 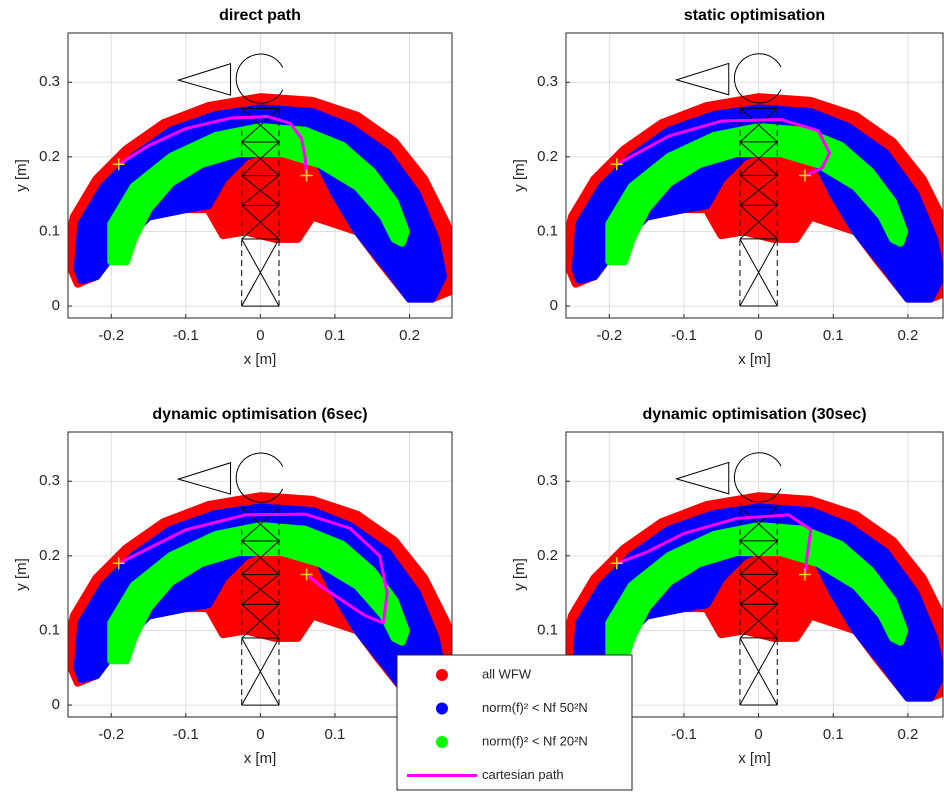 I want to click on chart-title: dynamic optimisation (6sec), so click(x=259, y=414).